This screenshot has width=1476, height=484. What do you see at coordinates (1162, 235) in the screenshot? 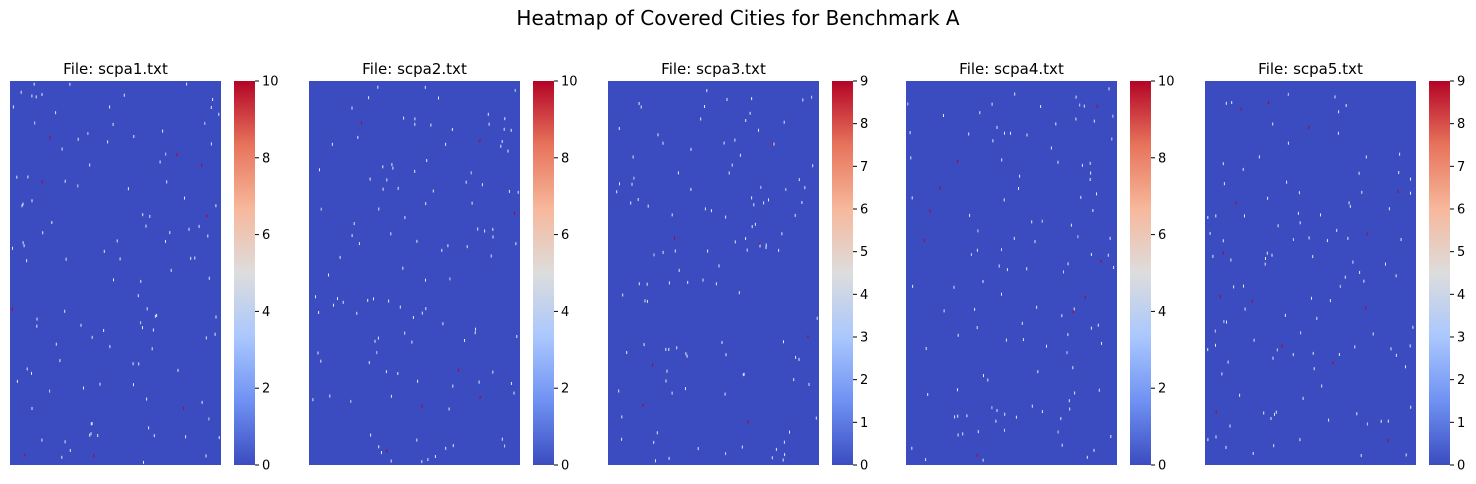
I see `colorbar-tick-label: 6` at bounding box center [1162, 235].